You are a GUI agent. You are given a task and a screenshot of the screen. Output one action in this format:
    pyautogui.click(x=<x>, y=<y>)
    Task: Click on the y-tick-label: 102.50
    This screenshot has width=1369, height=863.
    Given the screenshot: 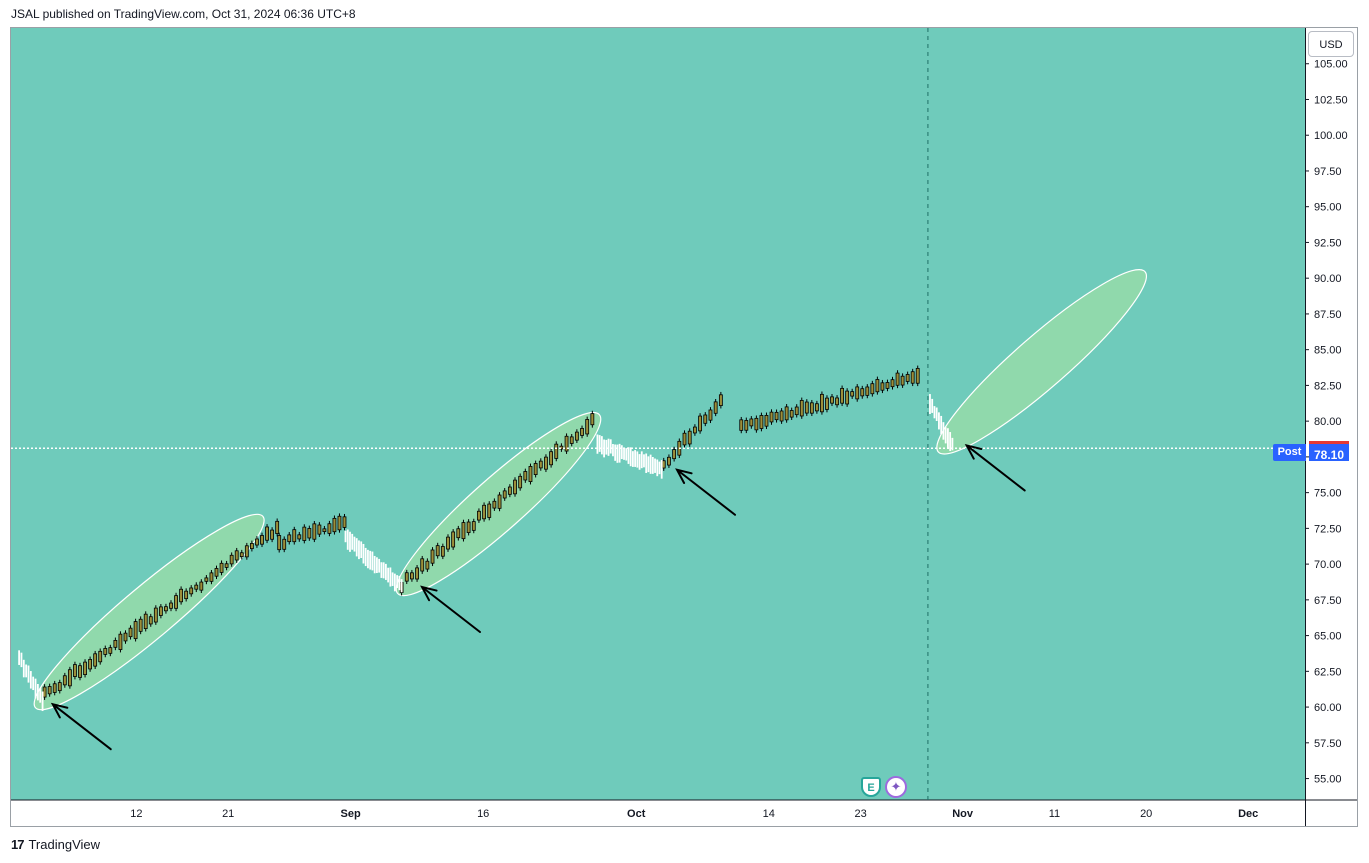 What is the action you would take?
    pyautogui.click(x=1331, y=100)
    